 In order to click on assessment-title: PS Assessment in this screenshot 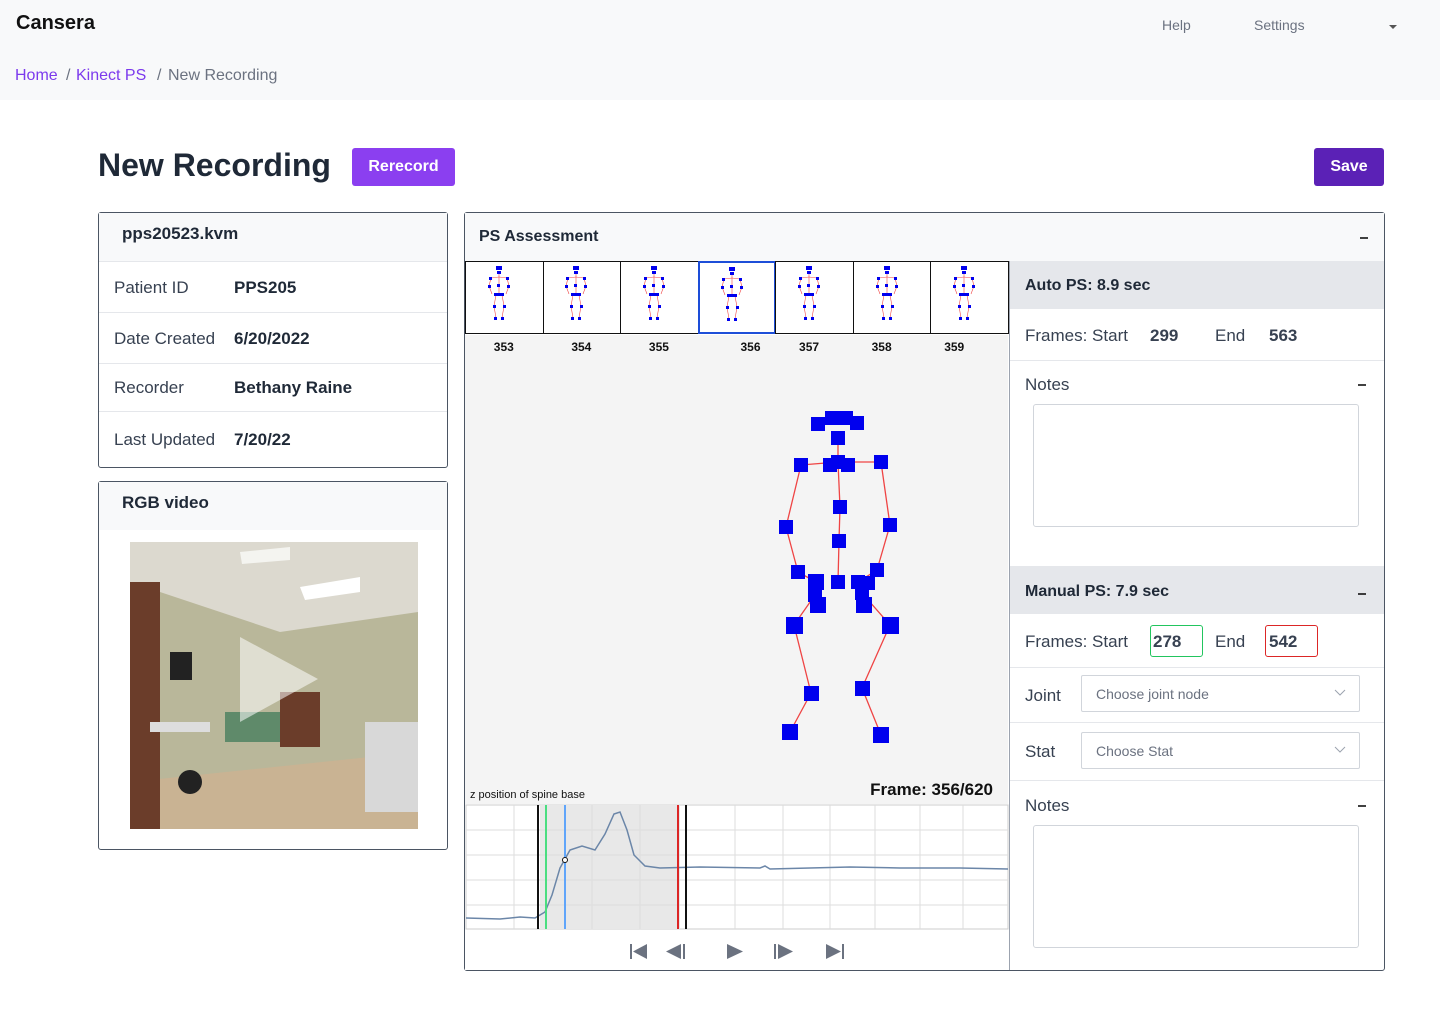, I will do `click(924, 237)`.